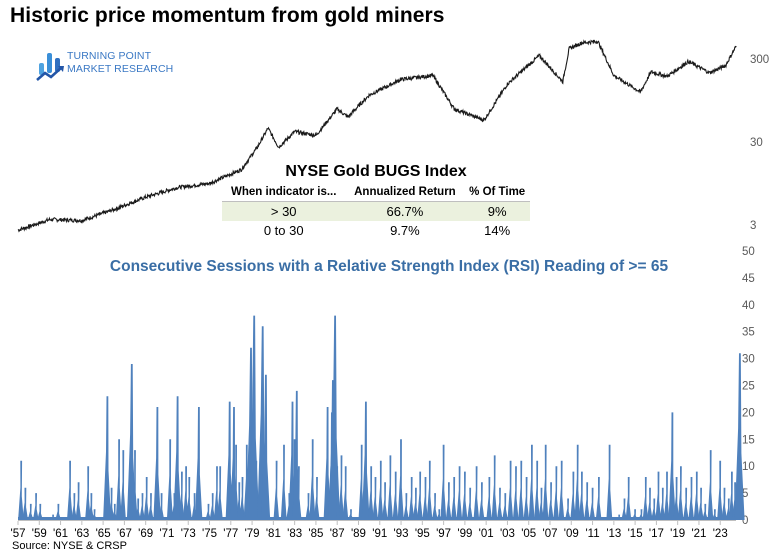  Describe the element at coordinates (376, 230) in the screenshot. I see `table-row: 0 to 30 9.7% 14%` at that location.